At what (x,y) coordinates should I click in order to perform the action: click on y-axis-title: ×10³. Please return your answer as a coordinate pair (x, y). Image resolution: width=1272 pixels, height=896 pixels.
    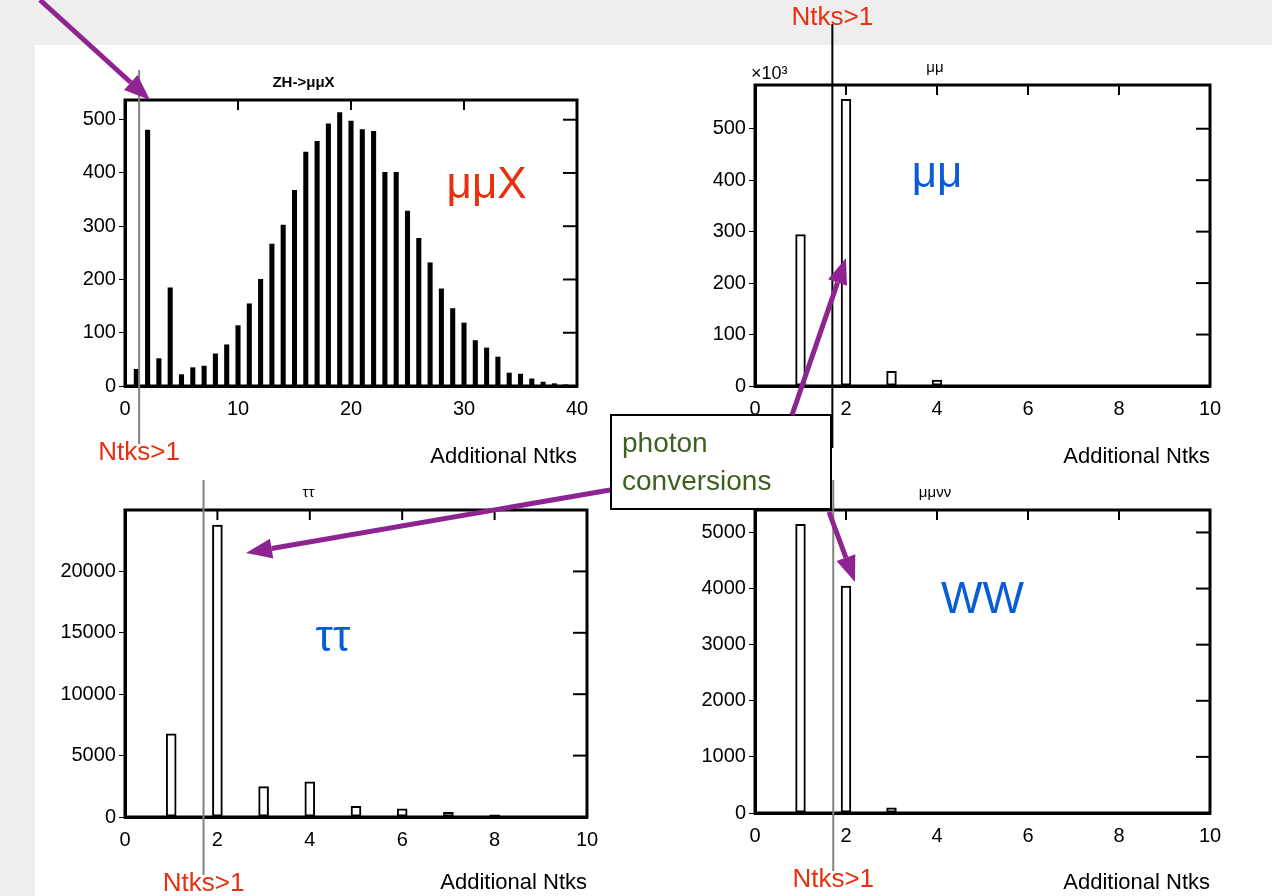
    Looking at the image, I should click on (769, 72).